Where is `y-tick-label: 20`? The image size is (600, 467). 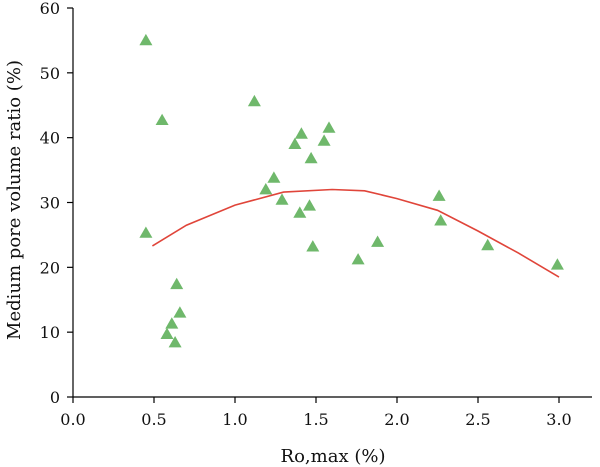 y-tick-label: 20 is located at coordinates (50, 267).